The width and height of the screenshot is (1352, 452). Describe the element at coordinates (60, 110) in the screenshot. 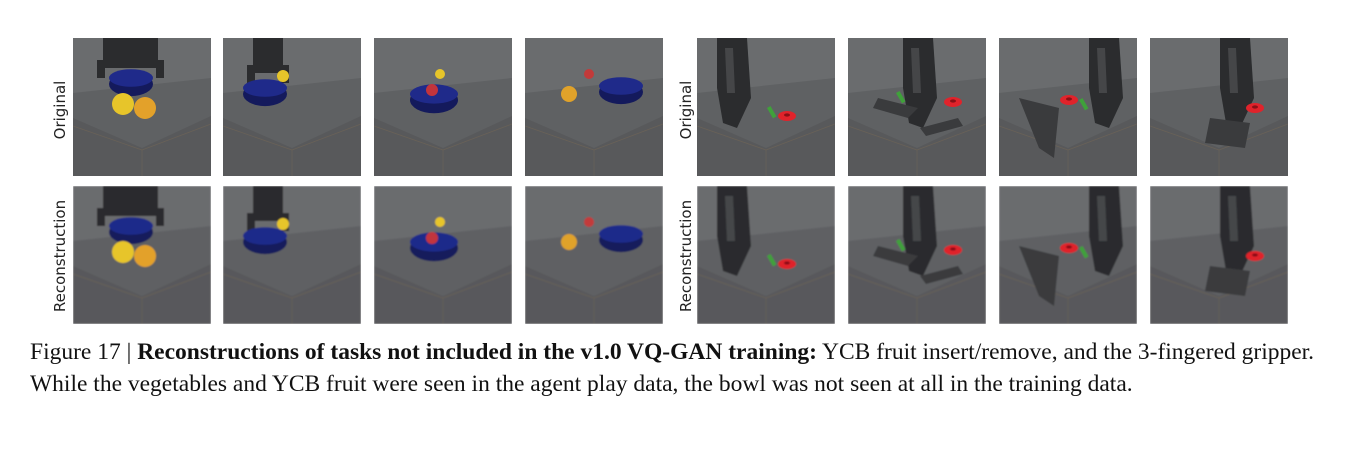

I see `row-label-original-left: Original` at that location.